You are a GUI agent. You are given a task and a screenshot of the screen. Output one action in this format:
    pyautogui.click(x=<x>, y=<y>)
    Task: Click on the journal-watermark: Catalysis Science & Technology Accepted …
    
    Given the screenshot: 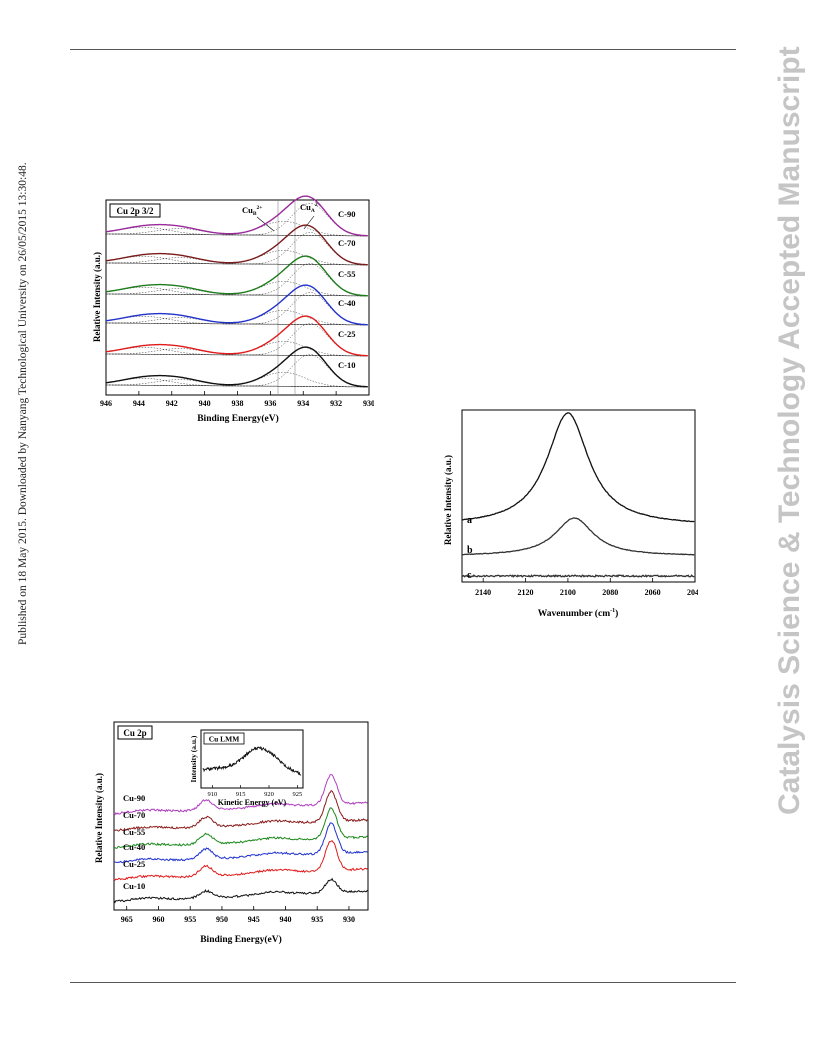 What is the action you would take?
    pyautogui.click(x=789, y=430)
    